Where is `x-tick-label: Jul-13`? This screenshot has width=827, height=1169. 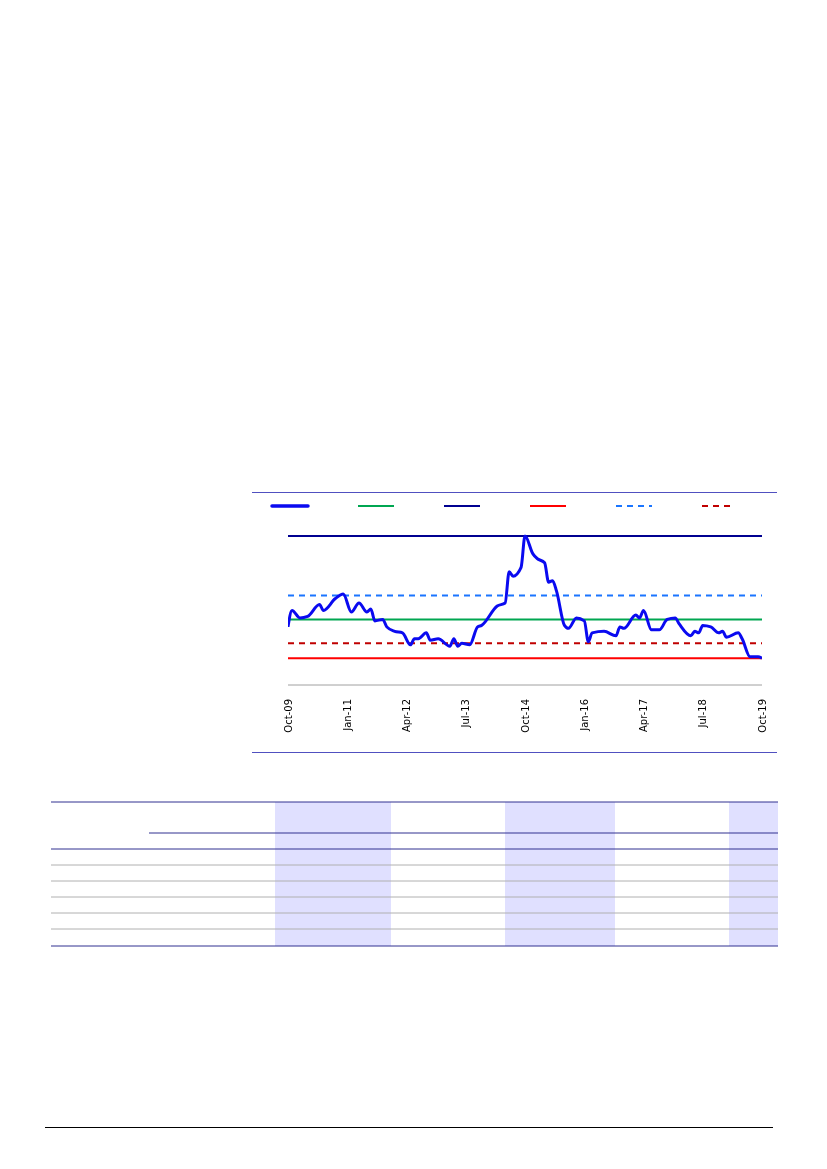
x-tick-label: Jul-13 is located at coordinates (466, 714).